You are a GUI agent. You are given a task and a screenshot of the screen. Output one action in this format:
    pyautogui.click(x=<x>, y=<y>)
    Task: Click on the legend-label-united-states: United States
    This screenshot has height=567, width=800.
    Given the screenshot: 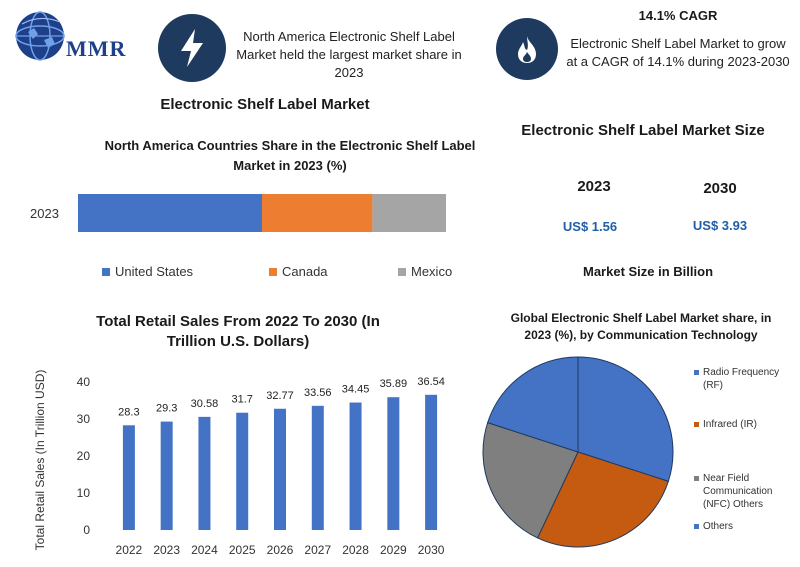 What is the action you would take?
    pyautogui.click(x=154, y=271)
    